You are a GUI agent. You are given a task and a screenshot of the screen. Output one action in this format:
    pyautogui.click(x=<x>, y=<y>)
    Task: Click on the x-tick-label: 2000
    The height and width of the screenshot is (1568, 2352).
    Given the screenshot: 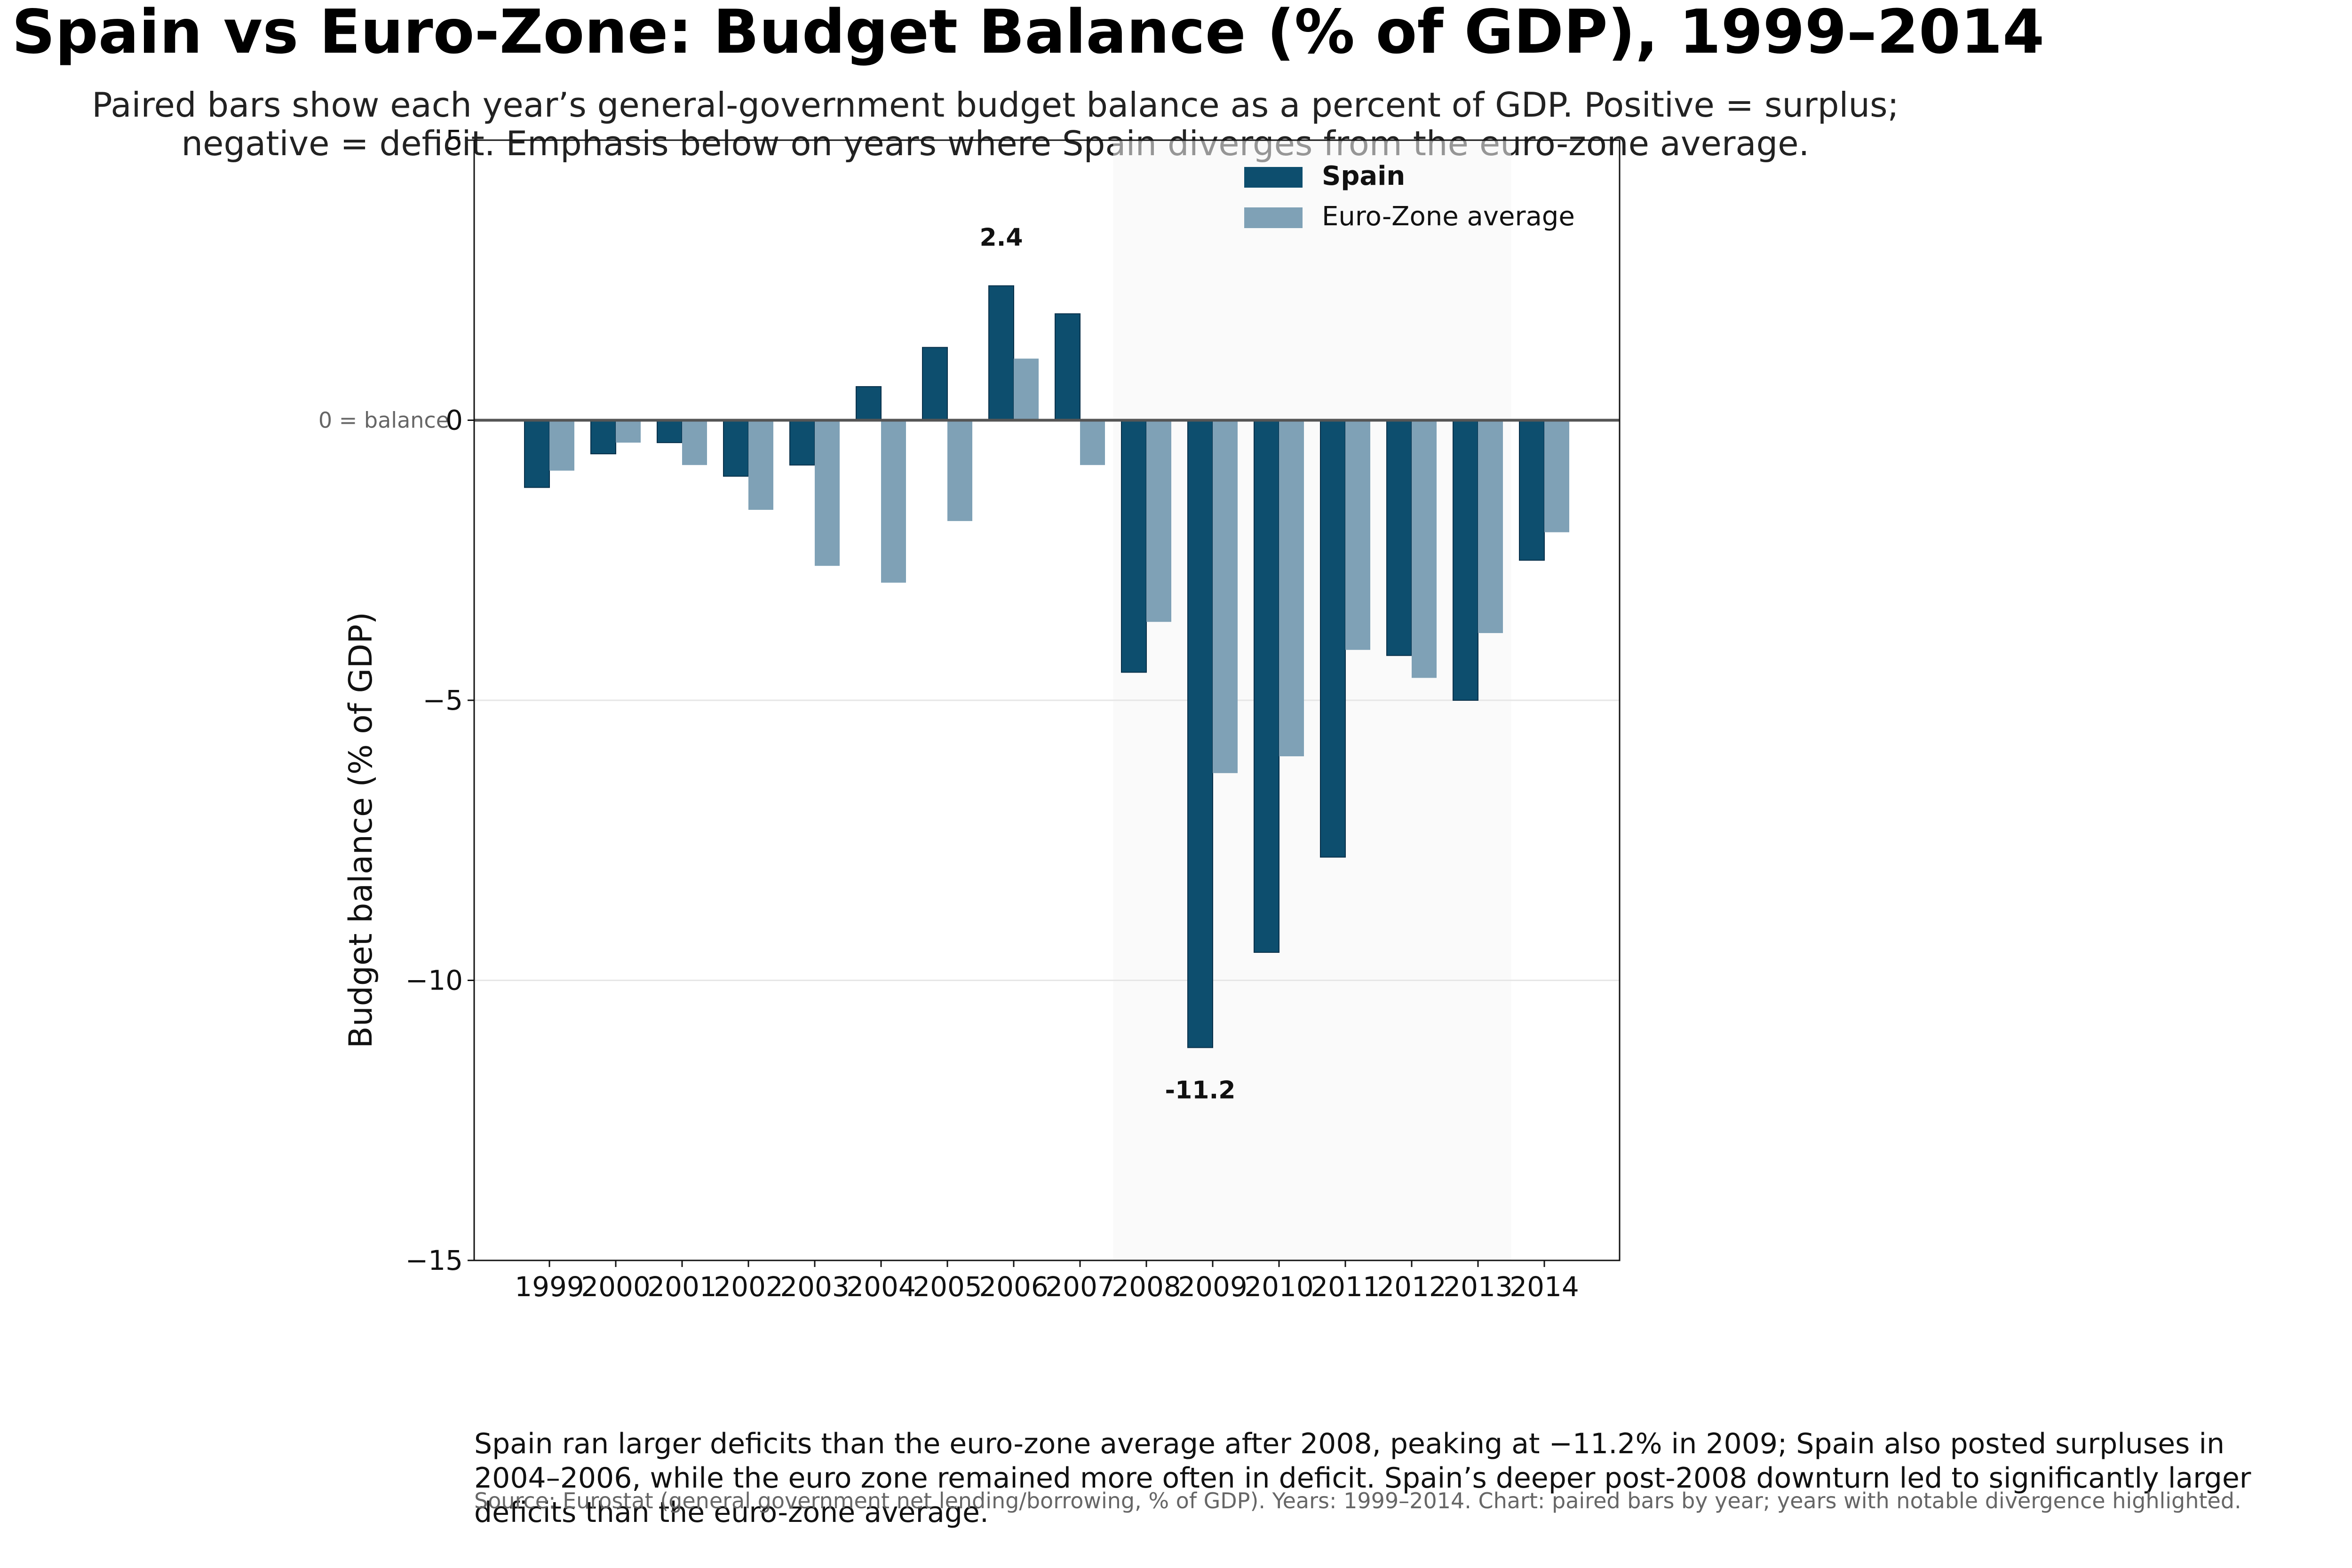 What is the action you would take?
    pyautogui.click(x=616, y=1287)
    